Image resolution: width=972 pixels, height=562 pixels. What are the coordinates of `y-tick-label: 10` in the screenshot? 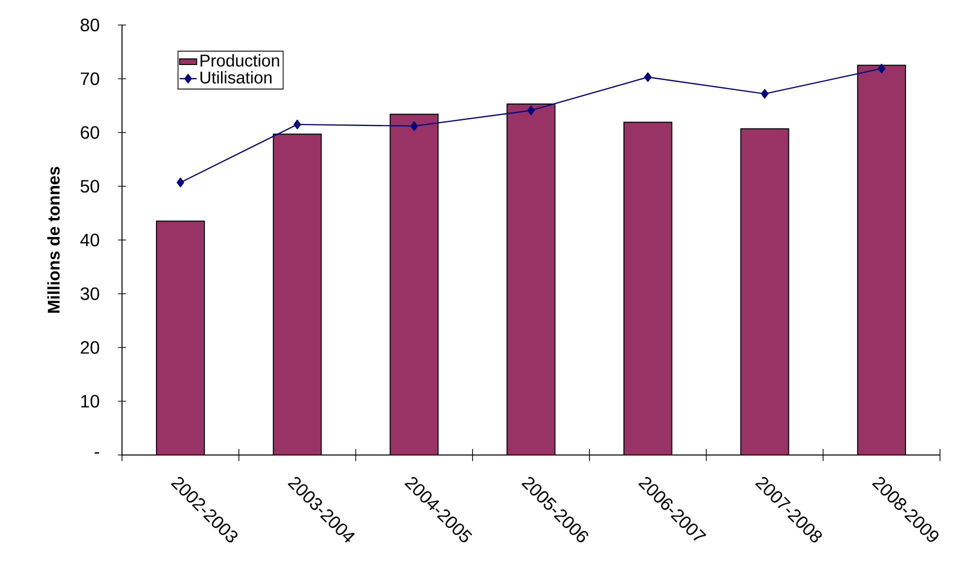 It's located at (90, 401).